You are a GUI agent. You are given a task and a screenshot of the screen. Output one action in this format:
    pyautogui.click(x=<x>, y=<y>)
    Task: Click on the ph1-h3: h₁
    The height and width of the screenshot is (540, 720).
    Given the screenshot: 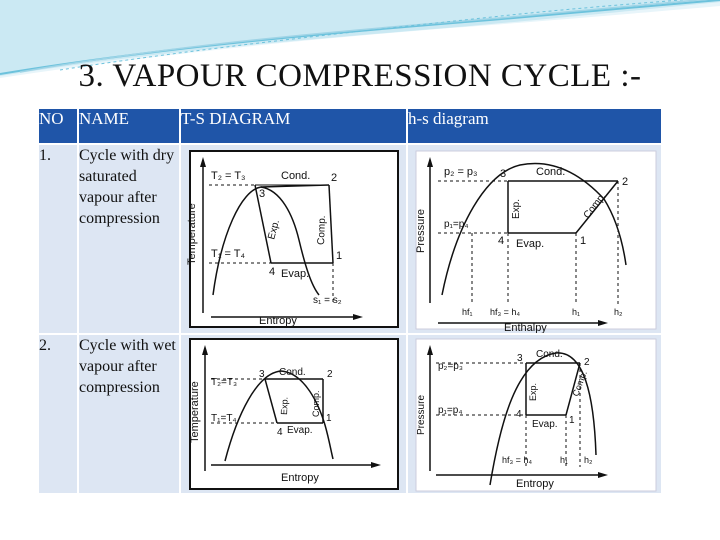 What is the action you would take?
    pyautogui.click(x=576, y=312)
    